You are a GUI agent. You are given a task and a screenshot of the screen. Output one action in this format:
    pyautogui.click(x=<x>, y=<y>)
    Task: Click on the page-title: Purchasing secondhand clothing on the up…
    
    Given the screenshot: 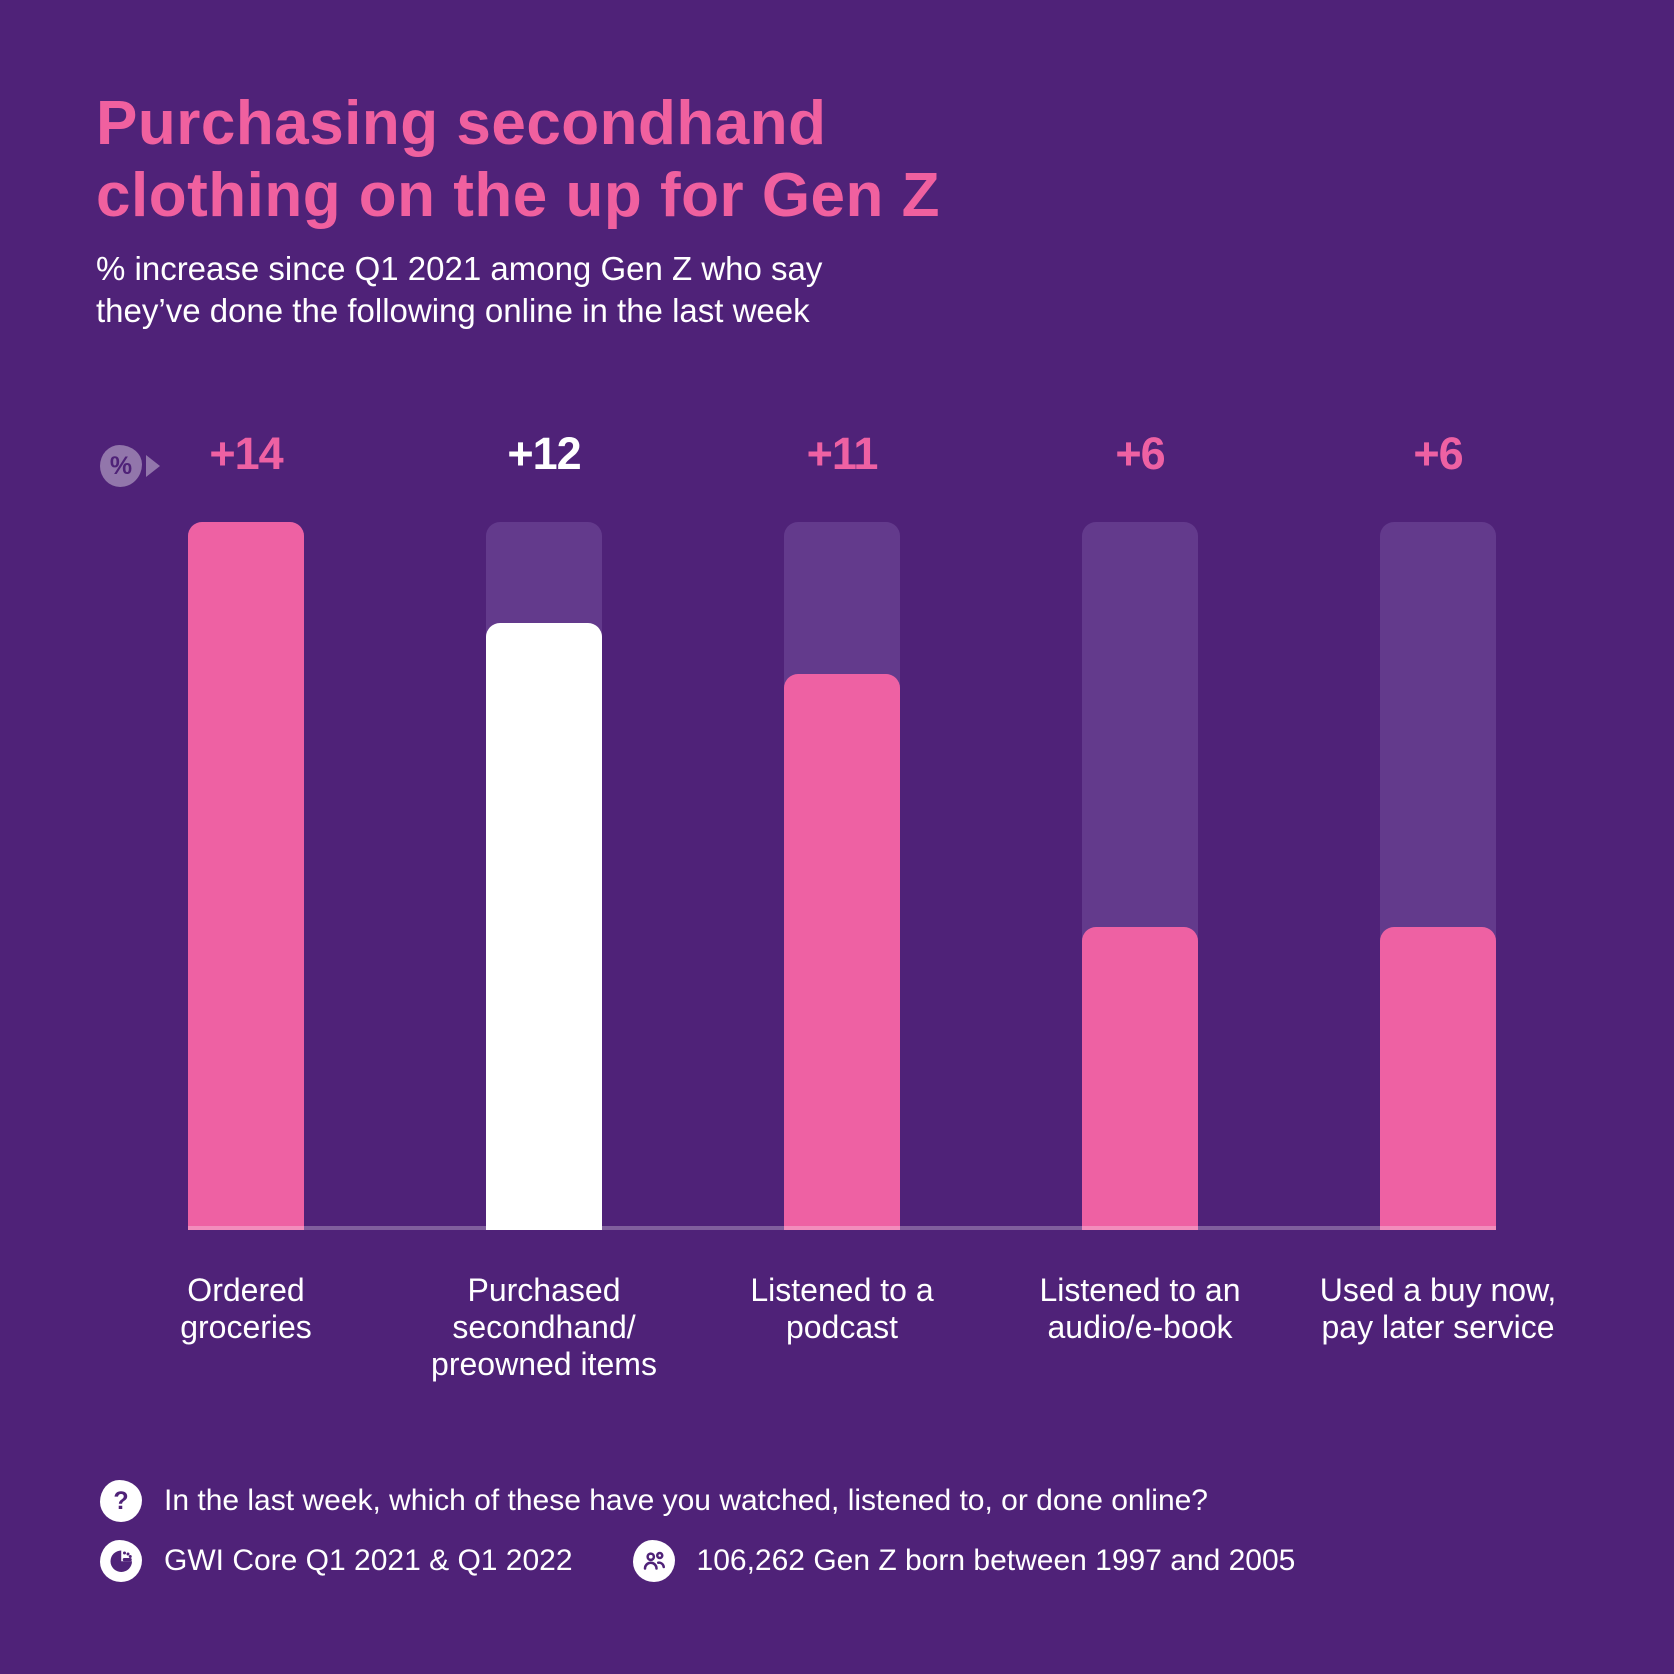 What is the action you would take?
    pyautogui.click(x=518, y=159)
    